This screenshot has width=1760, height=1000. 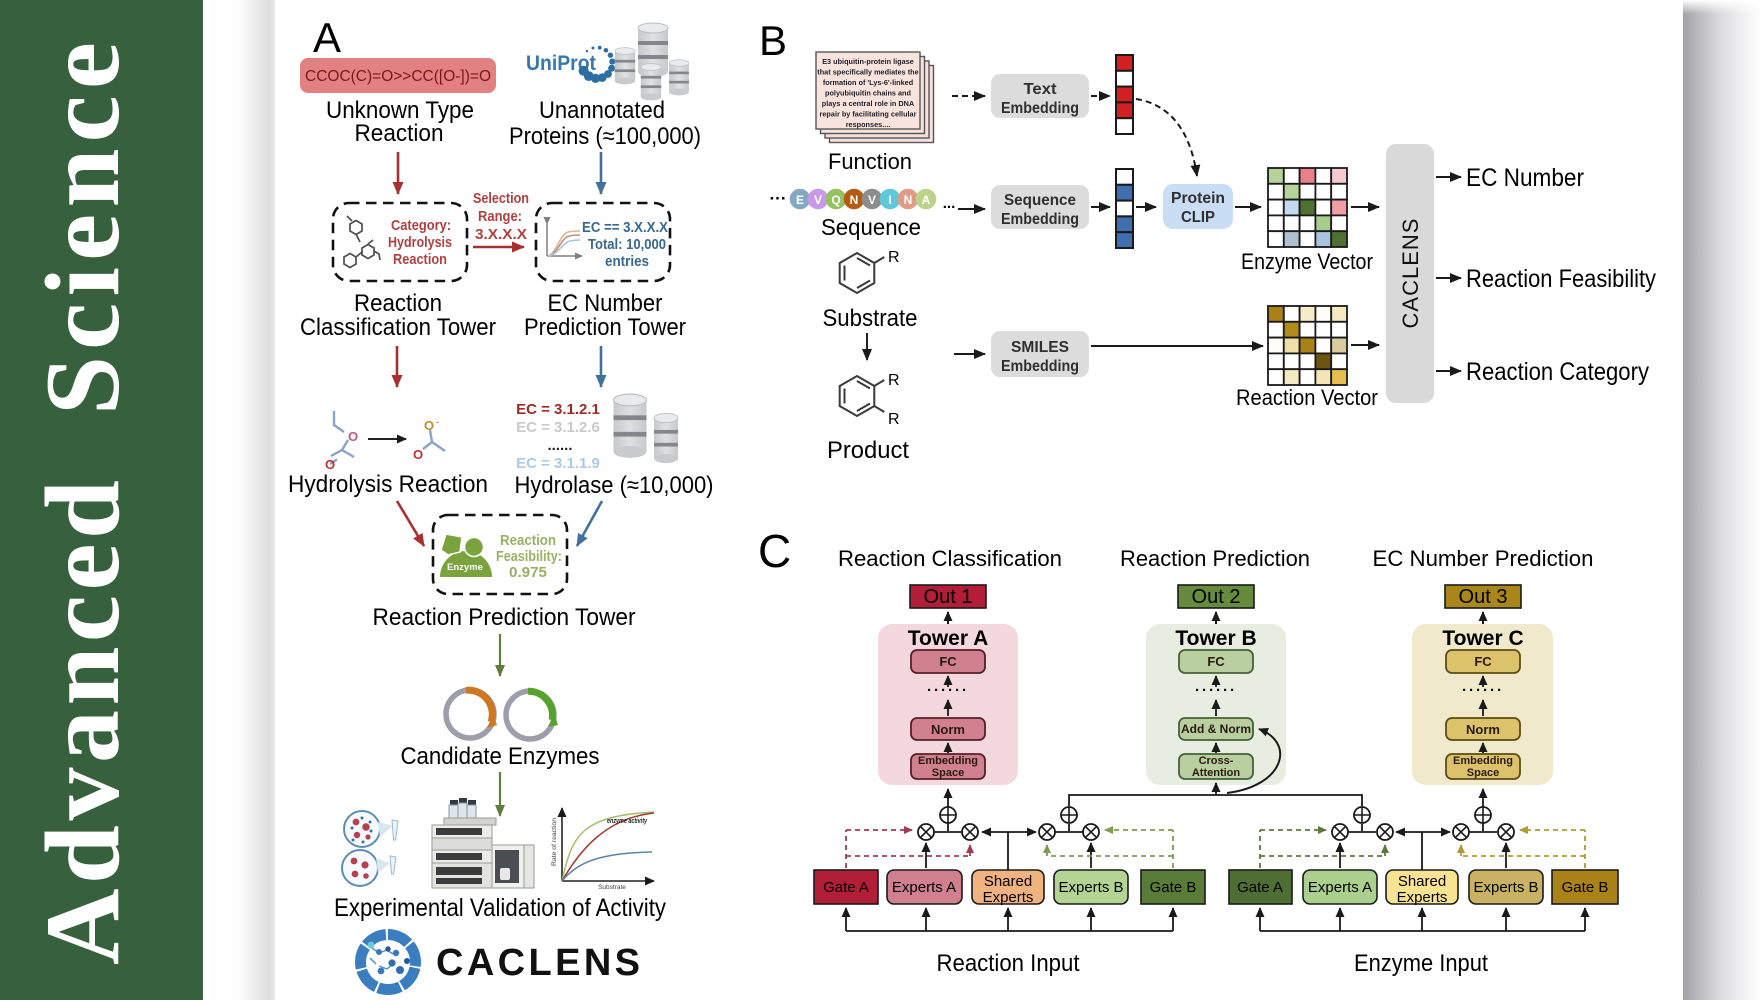 I want to click on svg-text: EC Number, so click(x=605, y=303).